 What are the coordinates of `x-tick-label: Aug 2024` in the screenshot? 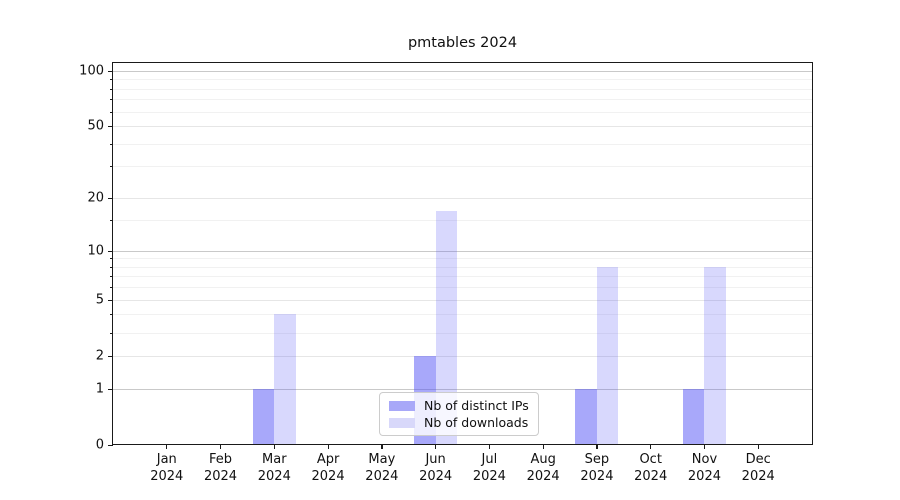 It's located at (543, 468).